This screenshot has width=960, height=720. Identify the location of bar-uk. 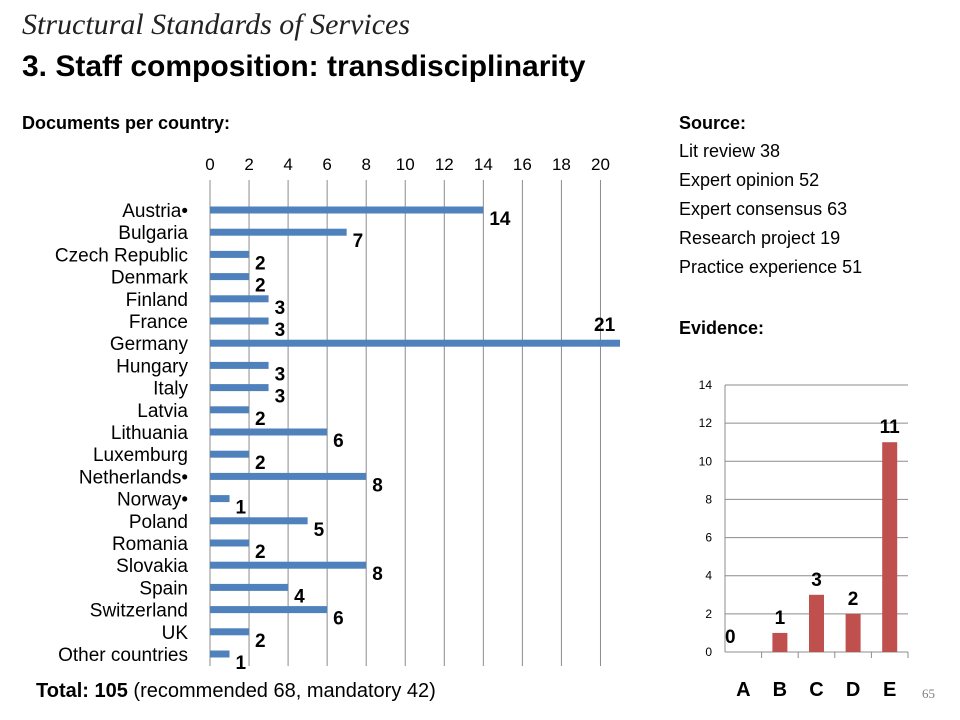
(230, 632).